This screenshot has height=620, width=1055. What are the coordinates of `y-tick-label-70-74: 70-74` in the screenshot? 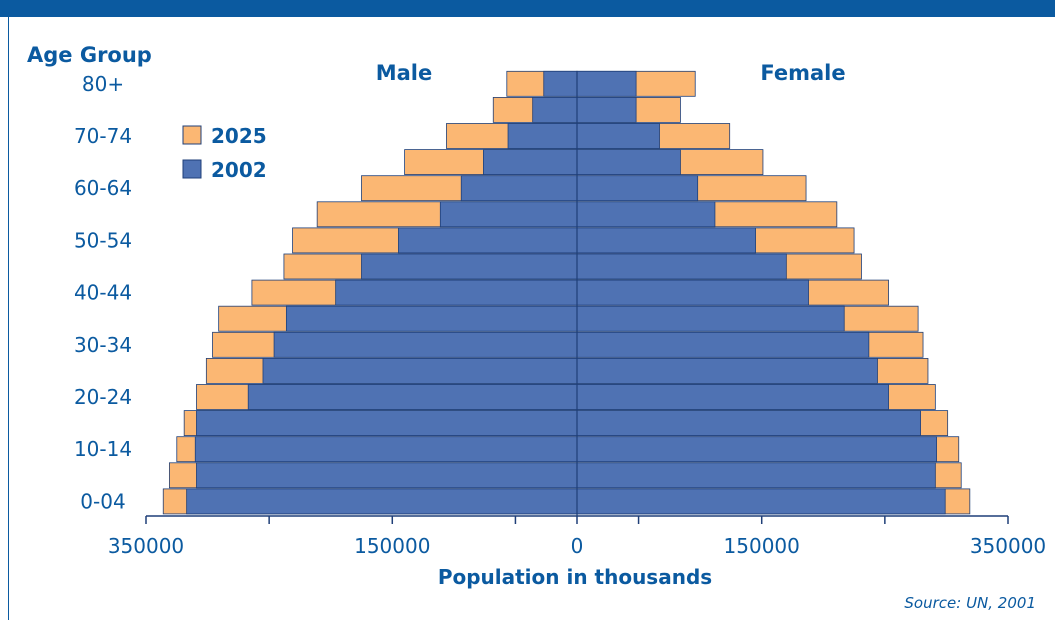 It's located at (103, 136).